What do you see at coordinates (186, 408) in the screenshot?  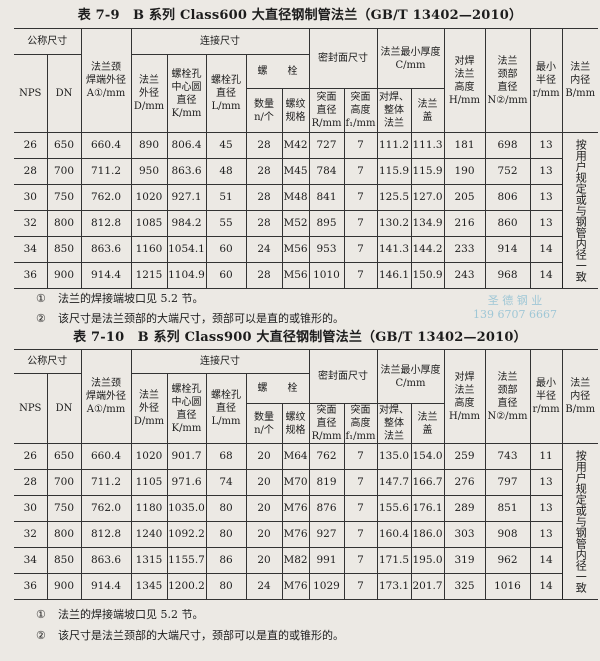 I see `column-header-k: 螺栓孔 中心圆 直径 K/mm` at bounding box center [186, 408].